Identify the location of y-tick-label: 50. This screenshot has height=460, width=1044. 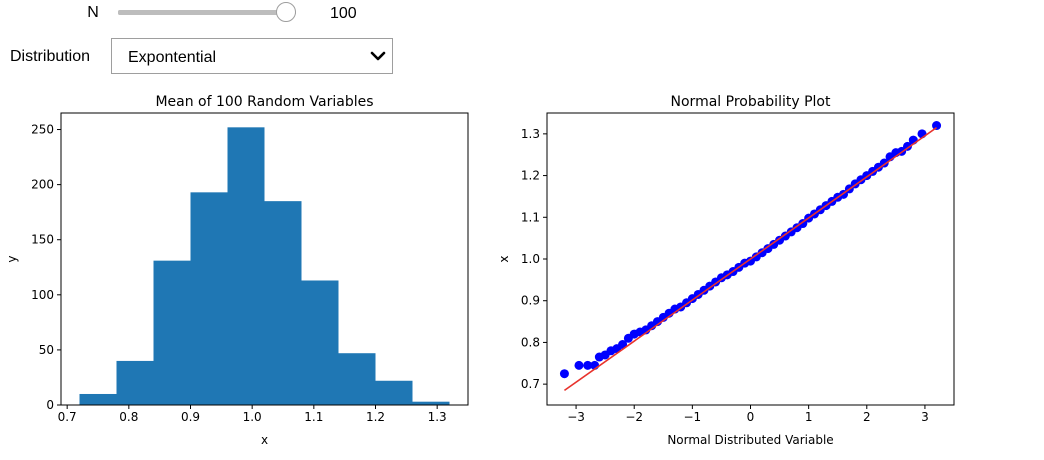
(46, 350).